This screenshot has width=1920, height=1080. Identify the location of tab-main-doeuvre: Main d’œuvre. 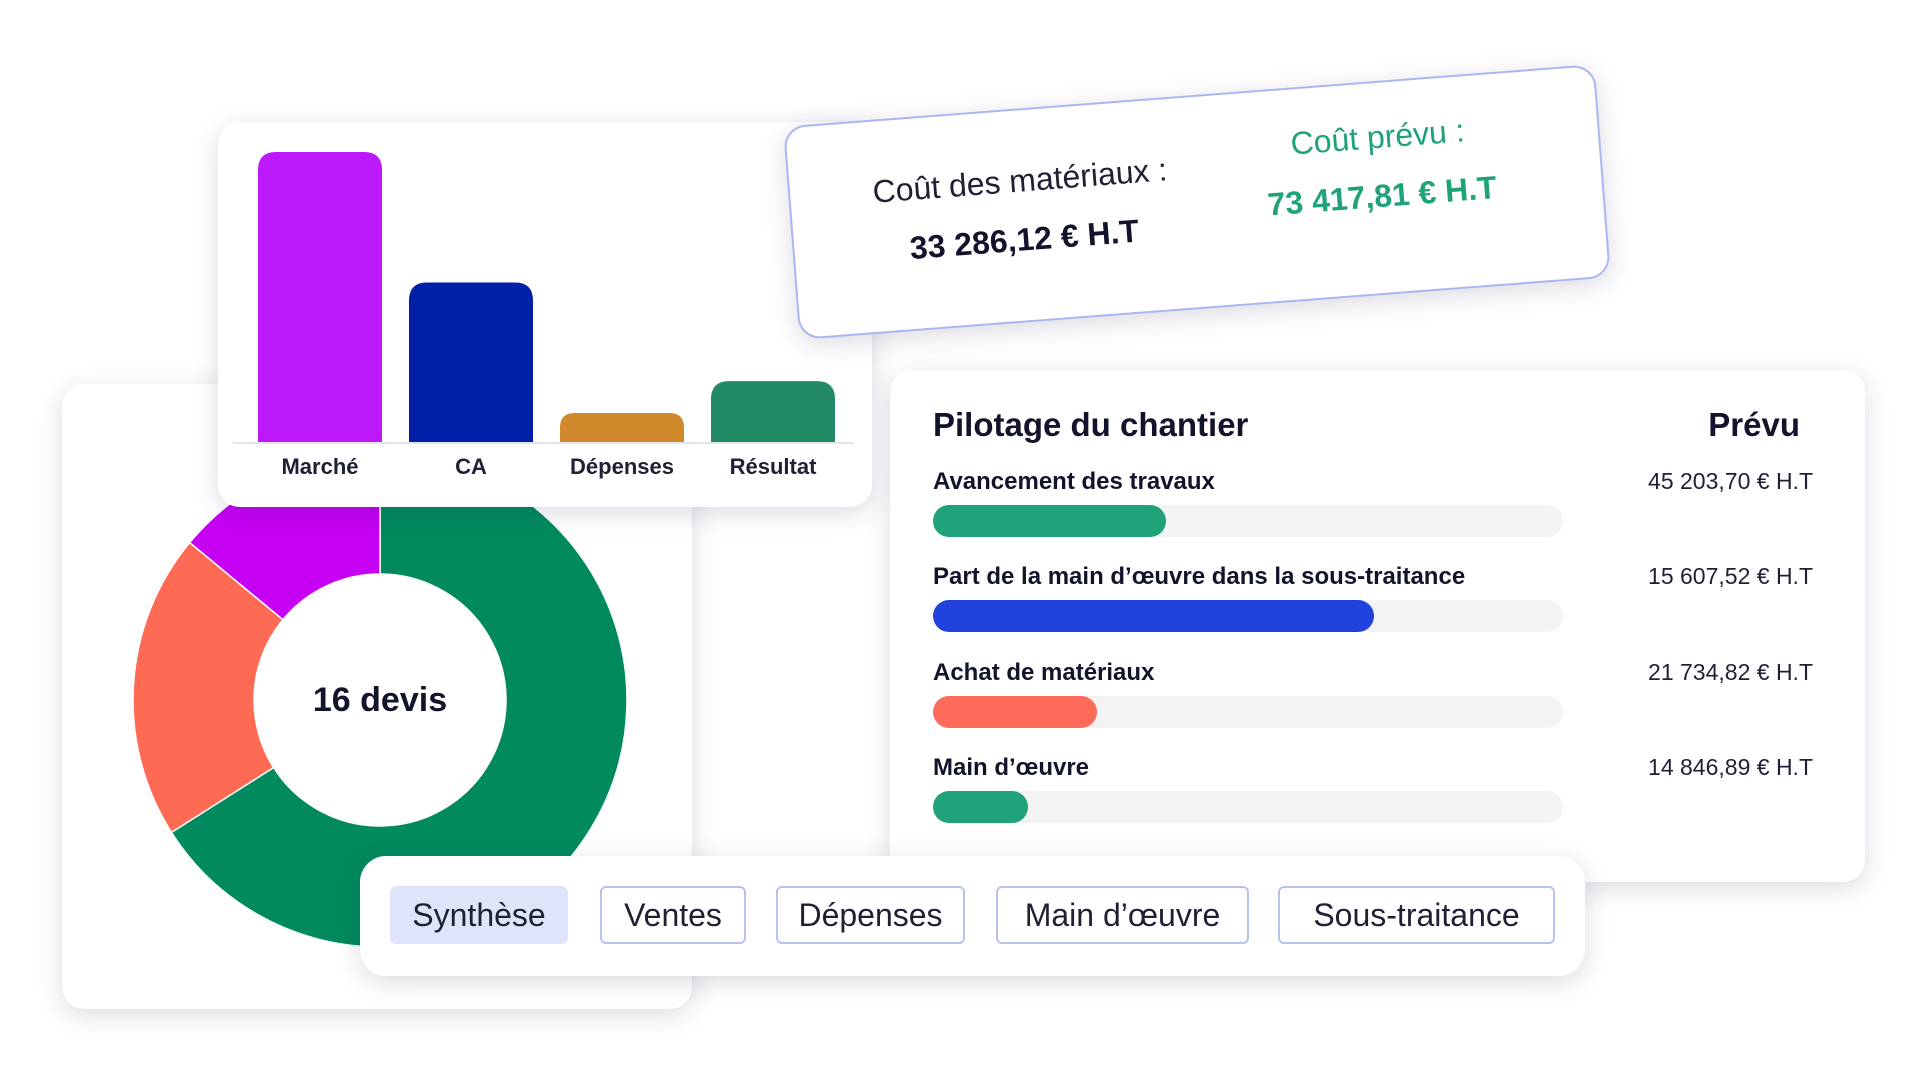
(1122, 915).